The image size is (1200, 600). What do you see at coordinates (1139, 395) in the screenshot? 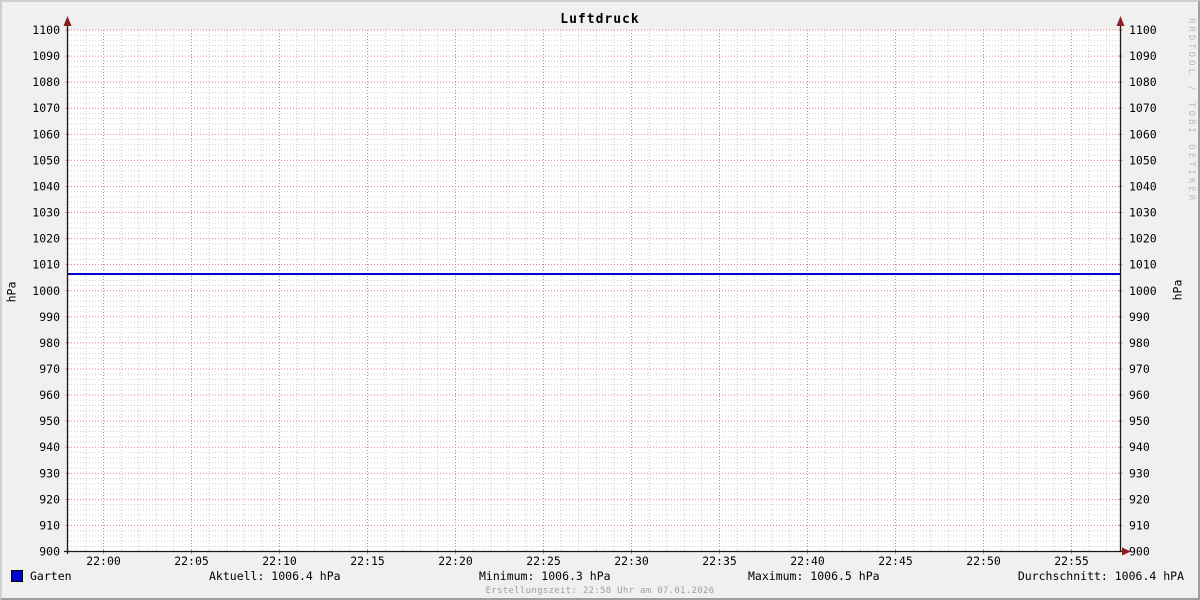
I see `y-tick-label-right: 960` at bounding box center [1139, 395].